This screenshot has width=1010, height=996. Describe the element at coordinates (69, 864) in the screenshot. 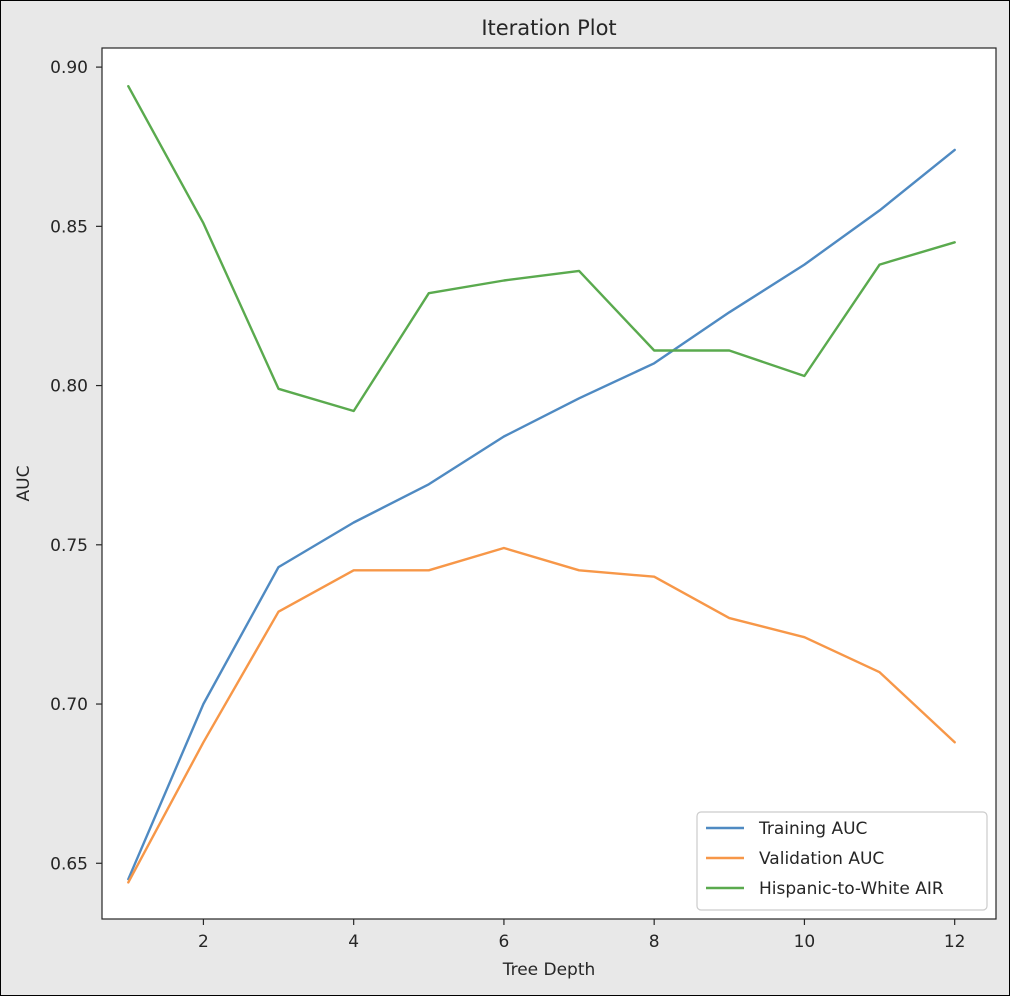

I see `y-tick-label: 0.65` at that location.